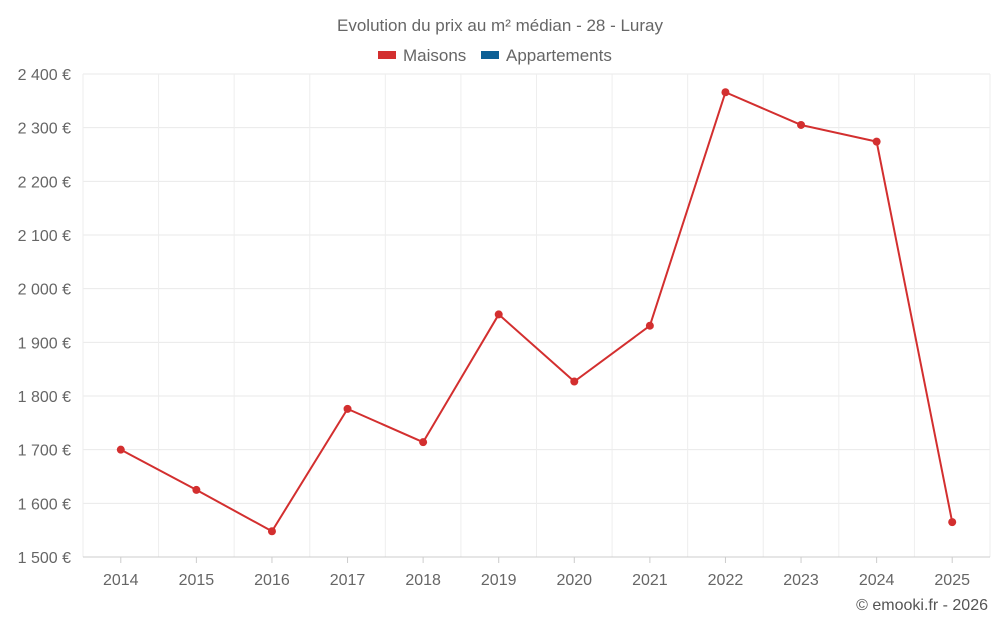 The image size is (1000, 630). I want to click on credit-text: © emooki.fr - 2026, so click(922, 605).